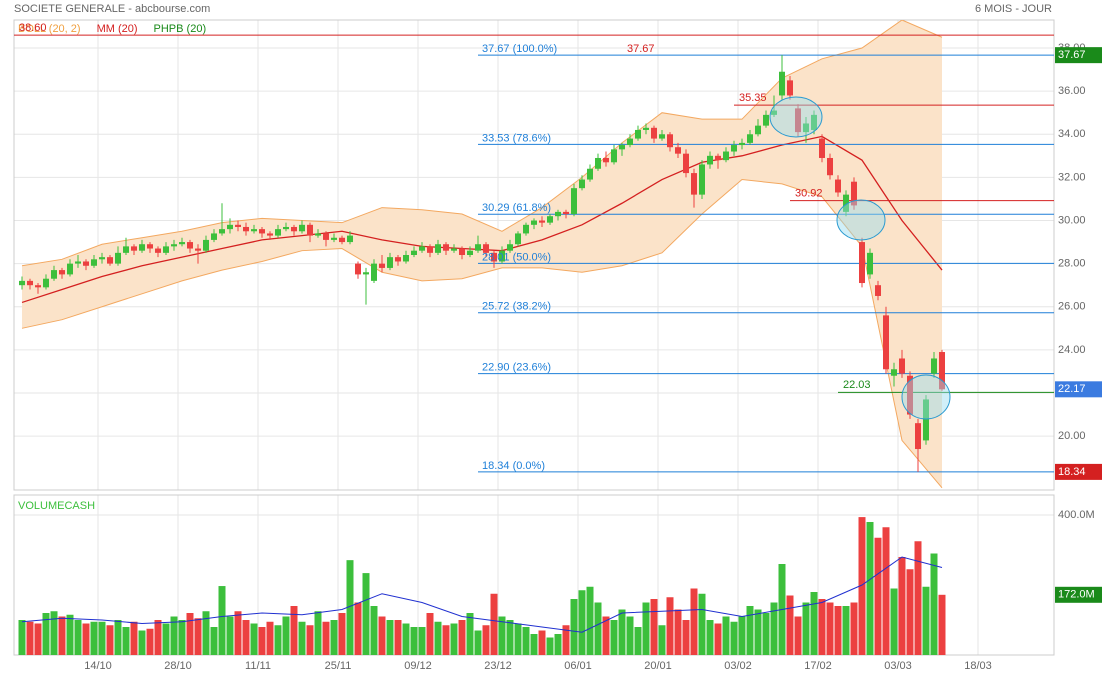 Image resolution: width=1102 pixels, height=677 pixels. What do you see at coordinates (1072, 389) in the screenshot?
I see `price-box-label: 22.17` at bounding box center [1072, 389].